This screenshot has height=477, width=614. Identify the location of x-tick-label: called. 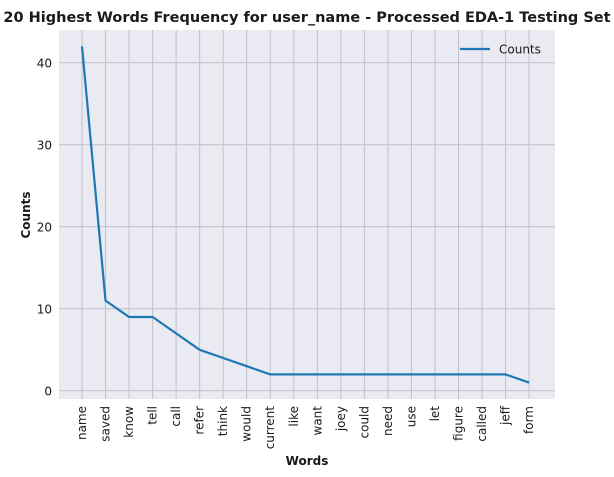
(482, 424).